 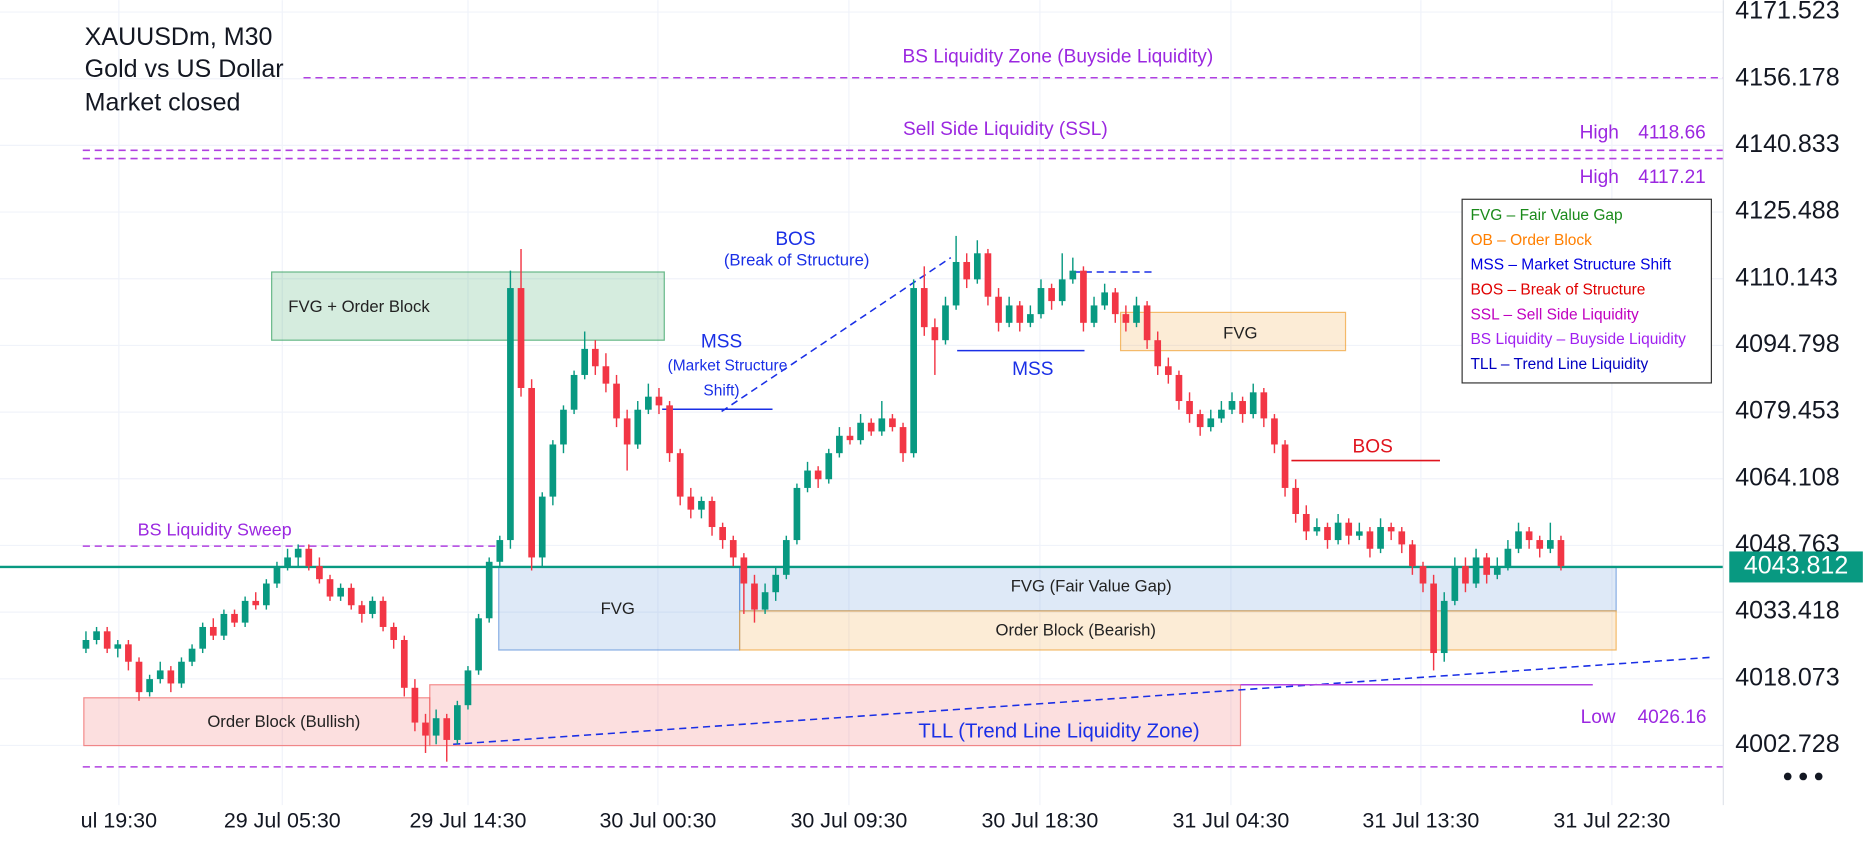 I want to click on legend-entry: FVG – Fair Value Gap, so click(x=1546, y=215).